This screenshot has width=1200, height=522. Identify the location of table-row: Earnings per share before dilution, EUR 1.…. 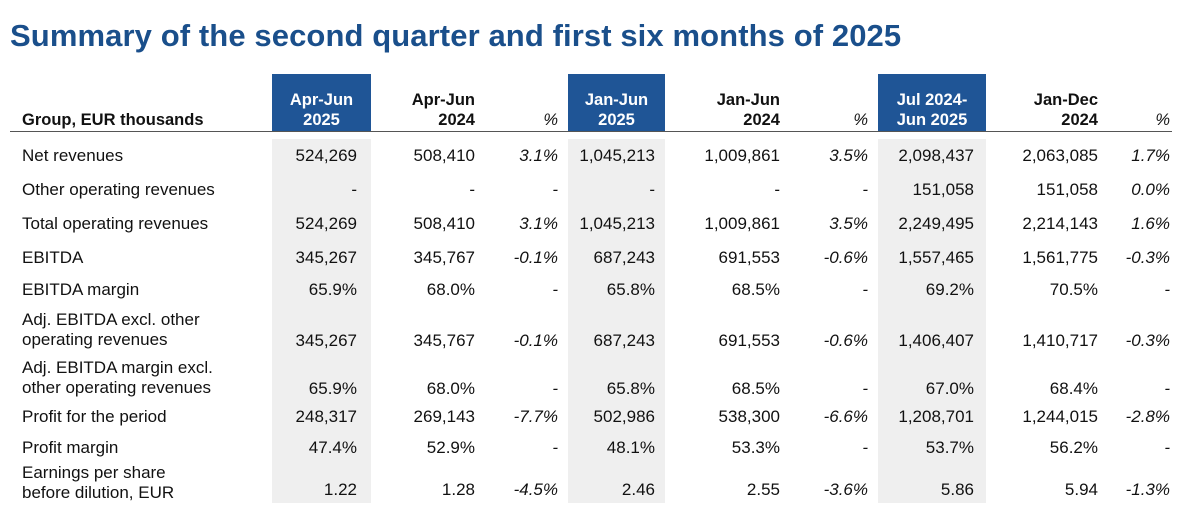
(600, 483).